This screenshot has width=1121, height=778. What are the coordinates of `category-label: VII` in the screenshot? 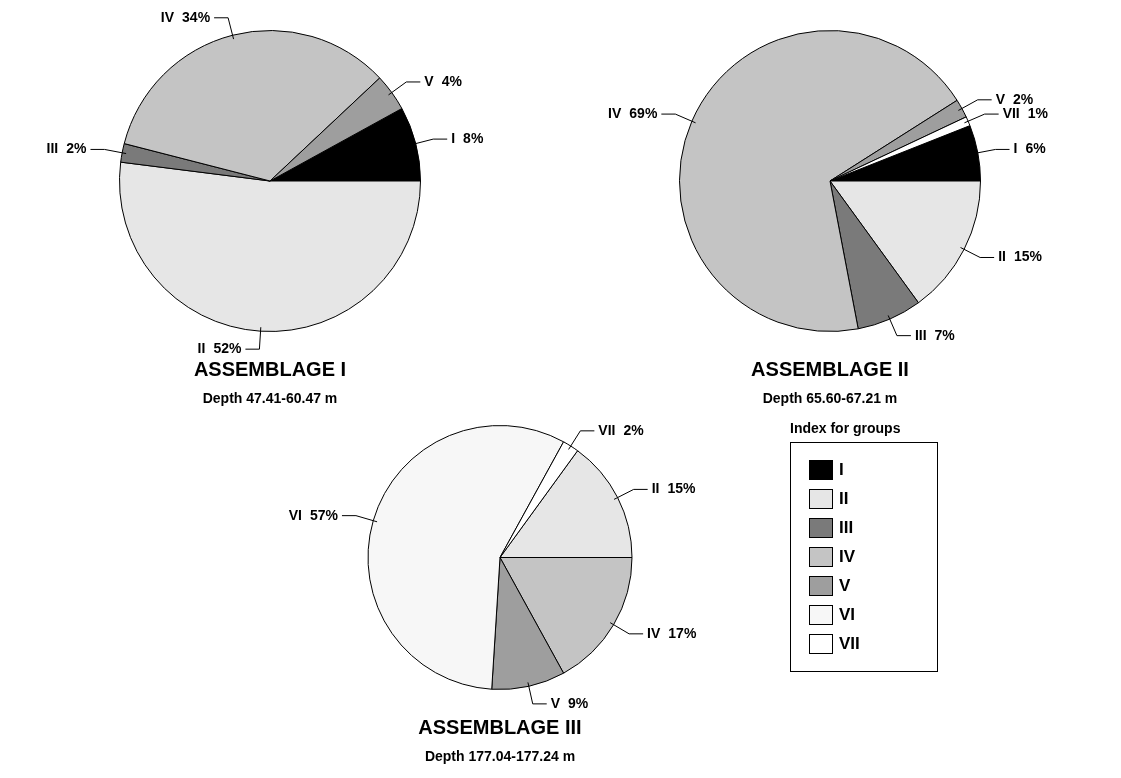 It's located at (849, 644).